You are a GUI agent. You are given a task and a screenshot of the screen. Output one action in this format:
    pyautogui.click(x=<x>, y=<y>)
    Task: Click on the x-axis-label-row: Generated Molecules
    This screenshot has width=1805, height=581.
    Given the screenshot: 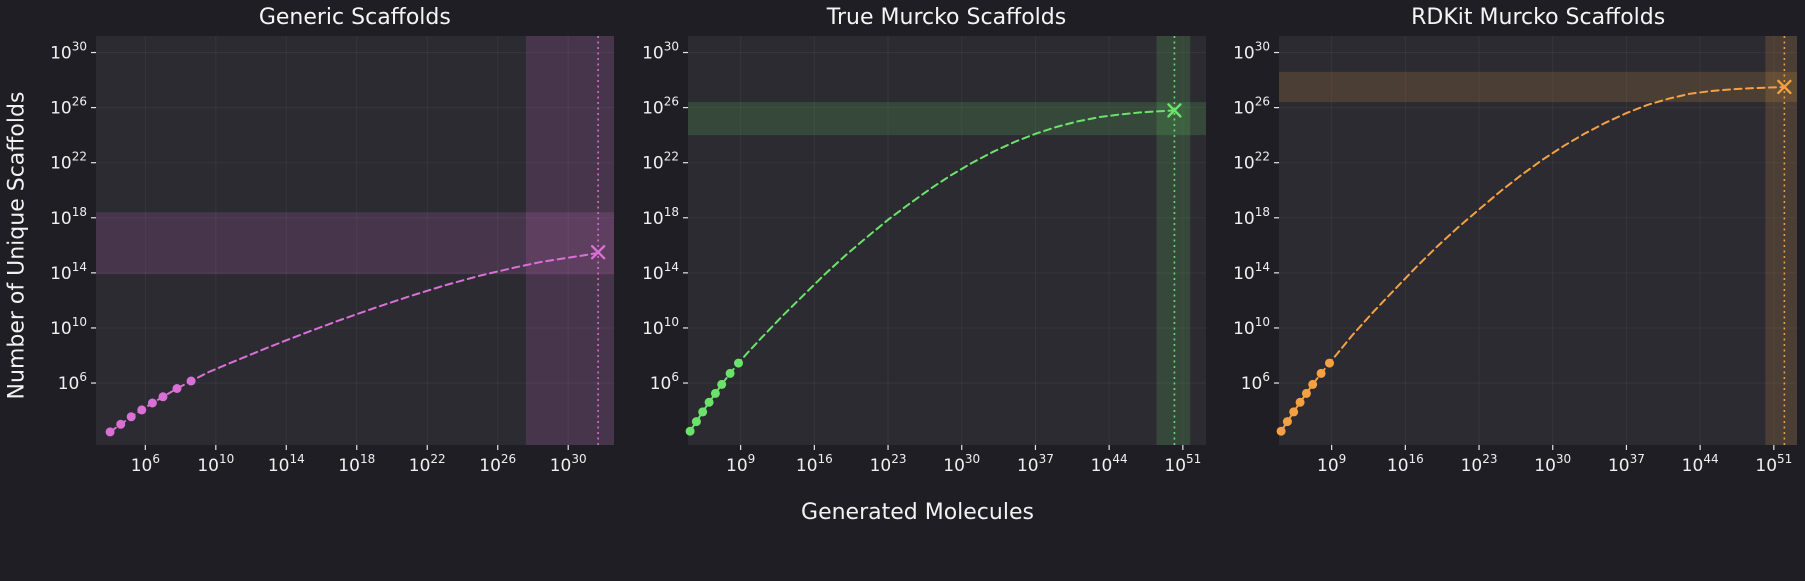 What is the action you would take?
    pyautogui.click(x=917, y=512)
    